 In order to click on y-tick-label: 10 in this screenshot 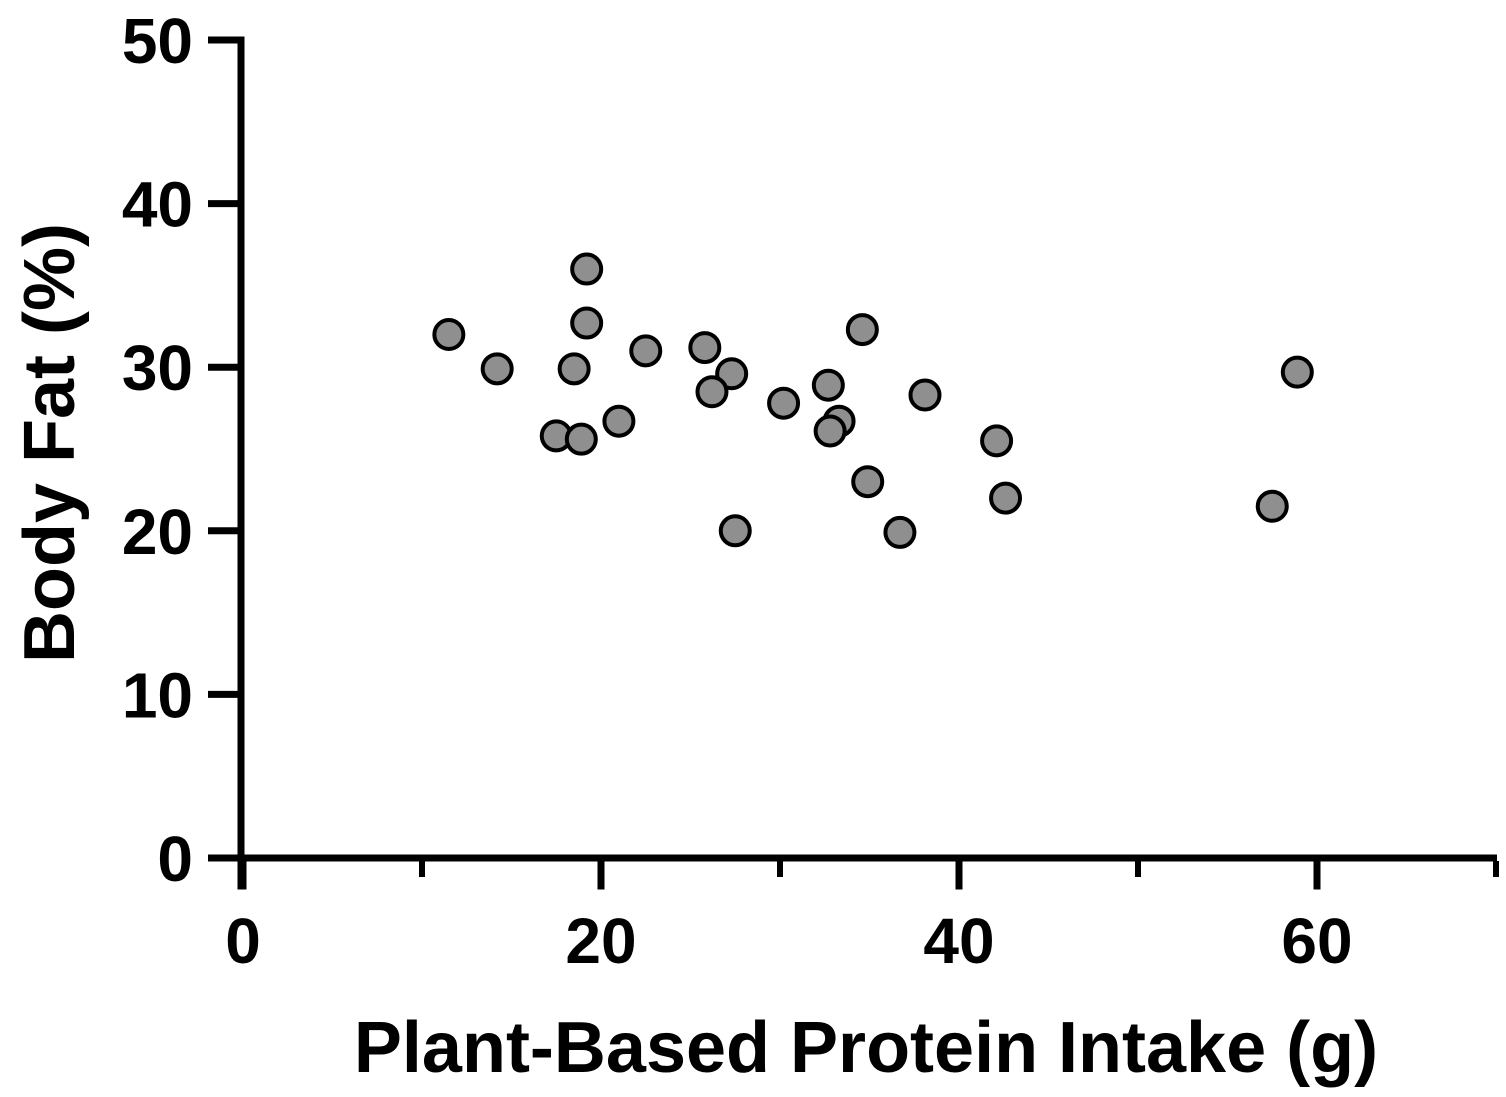, I will do `click(157, 695)`.